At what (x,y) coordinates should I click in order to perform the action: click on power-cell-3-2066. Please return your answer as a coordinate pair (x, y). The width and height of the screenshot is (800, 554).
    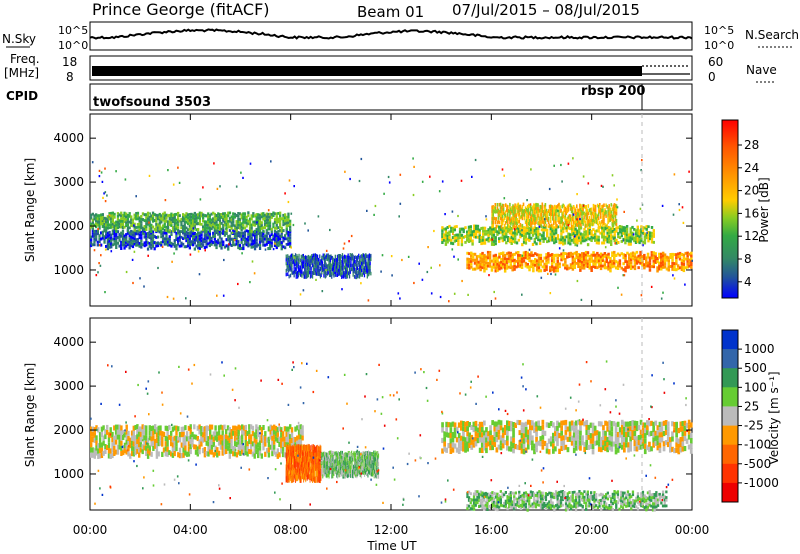
    Looking at the image, I should click on (579, 229).